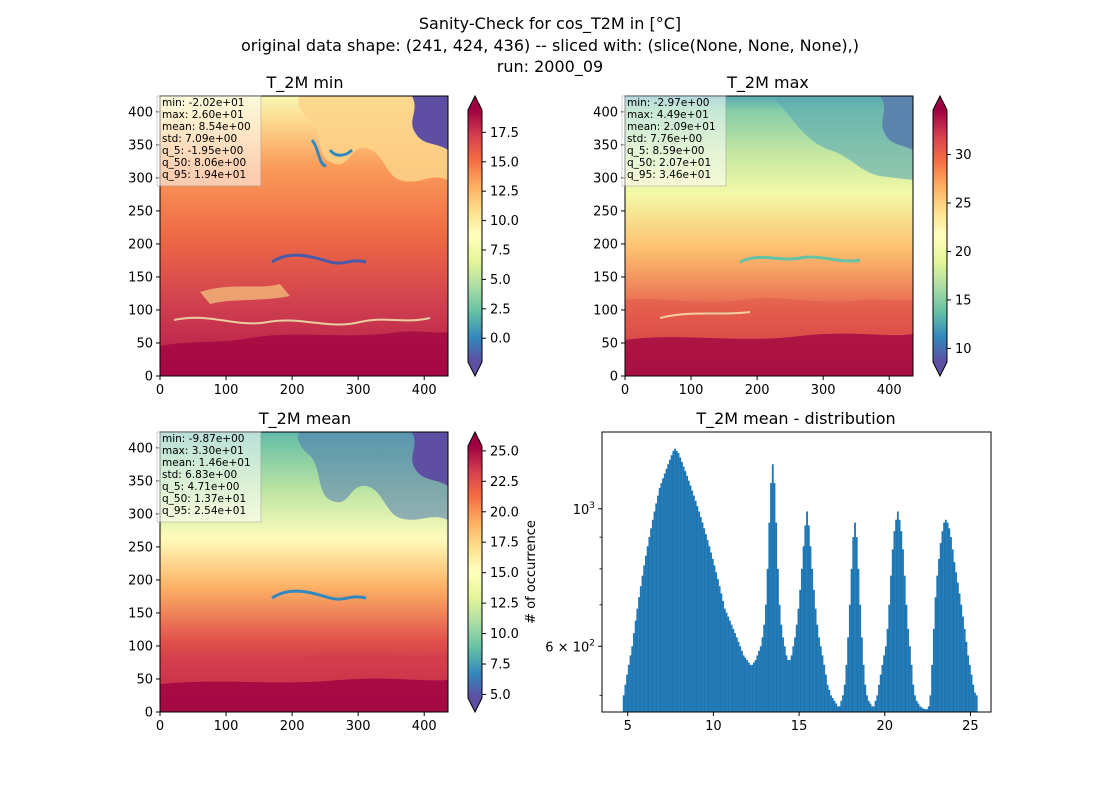  Describe the element at coordinates (823, 390) in the screenshot. I see `x-tick-label: 300` at that location.